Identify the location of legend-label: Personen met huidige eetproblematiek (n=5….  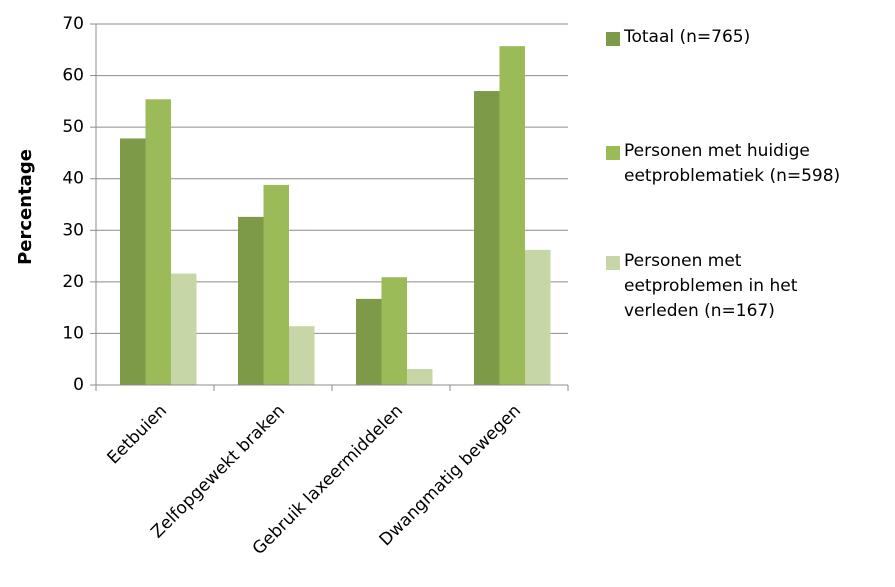
(732, 164).